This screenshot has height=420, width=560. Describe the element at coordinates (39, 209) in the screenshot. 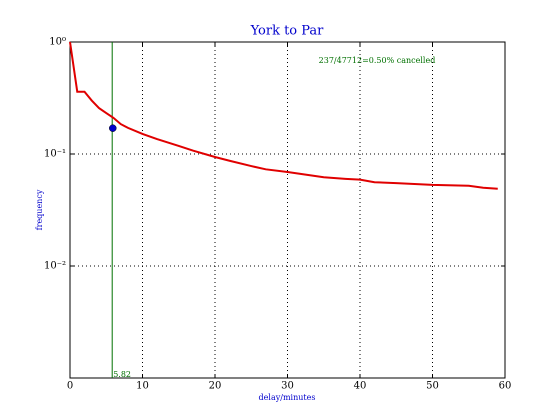

I see `y-axis-label: frequency` at that location.